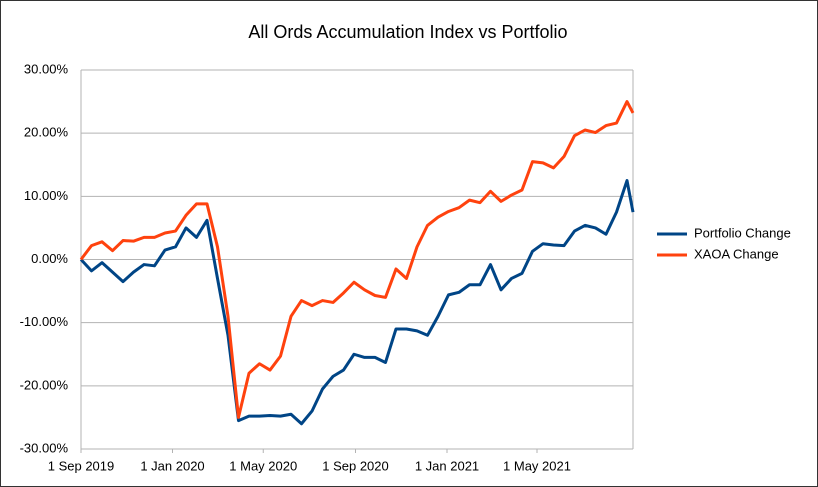 The width and height of the screenshot is (818, 487). Describe the element at coordinates (172, 465) in the screenshot. I see `x-tick-label: 1 Jan 2020` at that location.